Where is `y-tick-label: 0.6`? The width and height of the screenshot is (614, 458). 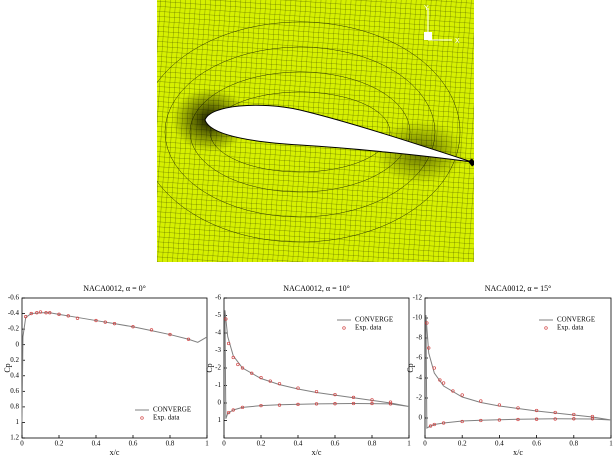 y-tick-label: 0.6 is located at coordinates (14, 391).